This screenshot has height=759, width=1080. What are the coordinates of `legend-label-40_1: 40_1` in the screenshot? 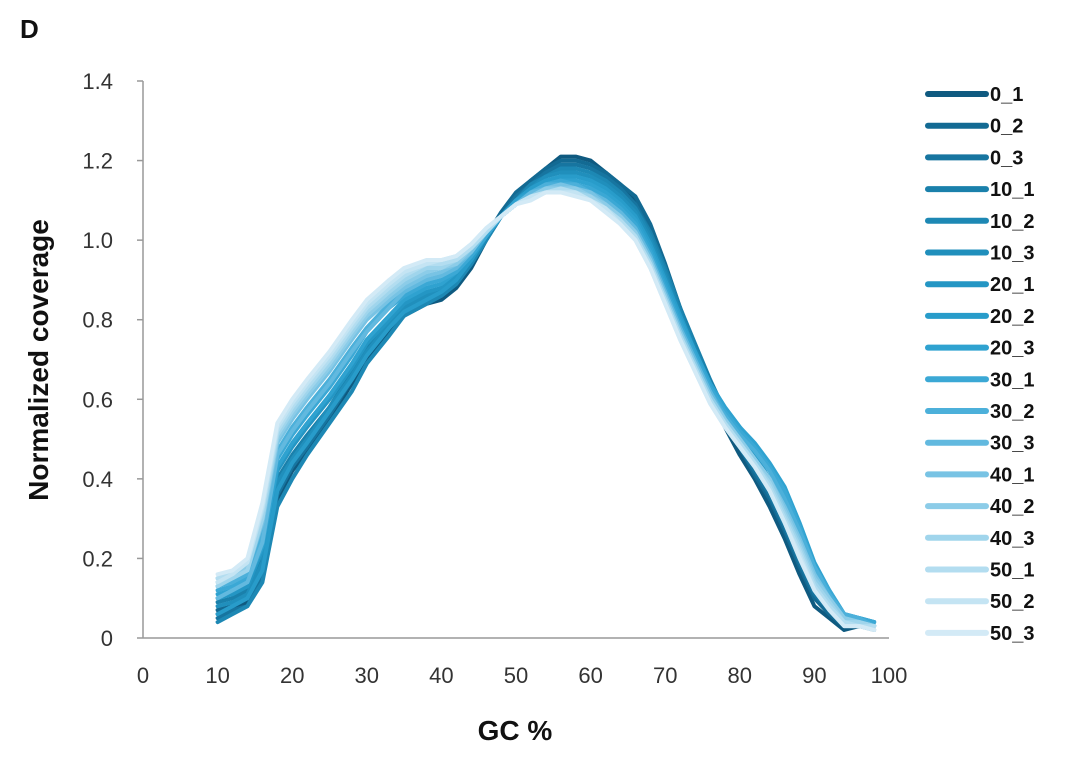 It's located at (1012, 475).